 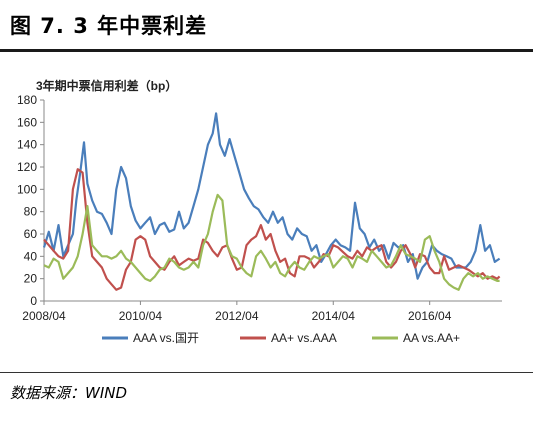 What do you see at coordinates (334, 316) in the screenshot?
I see `x-tick-label: 2014/04` at bounding box center [334, 316].